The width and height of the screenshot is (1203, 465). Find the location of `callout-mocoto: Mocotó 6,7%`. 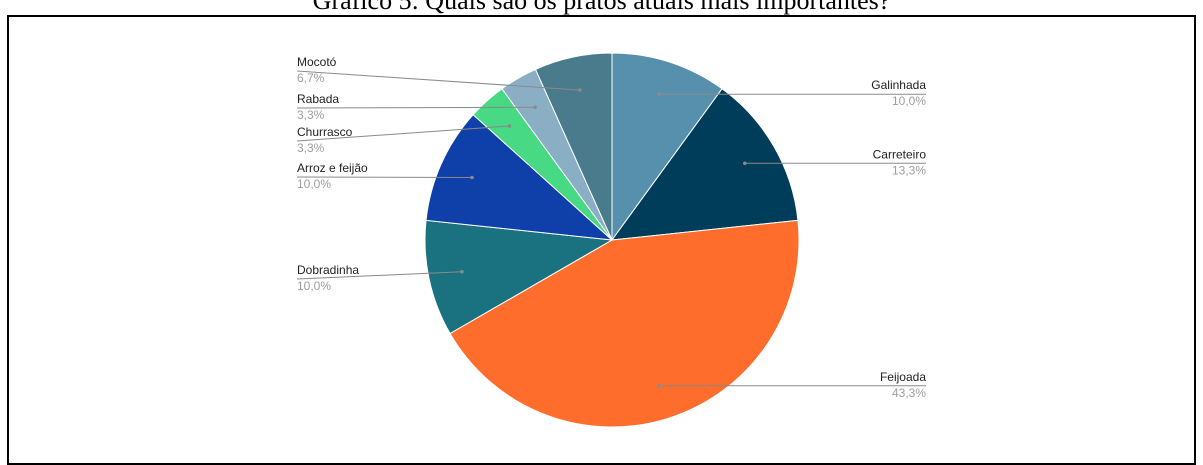

callout-mocoto: Mocotó 6,7% is located at coordinates (439, 73).